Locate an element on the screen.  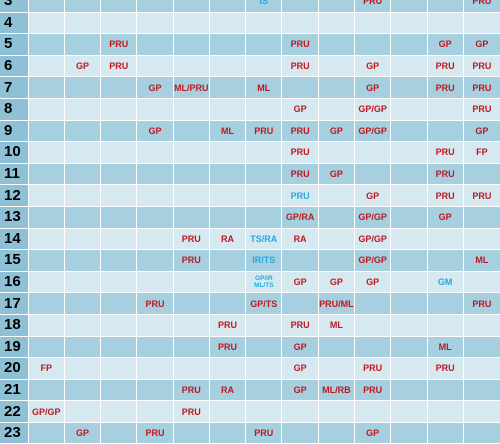
row-number: 11 is located at coordinates (14, 174).